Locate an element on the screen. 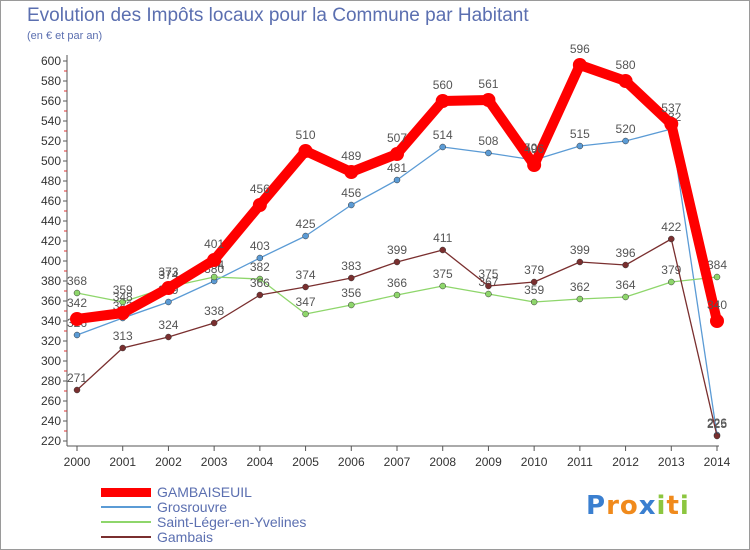 This screenshot has width=750, height=550. data-label: 489 is located at coordinates (351, 156).